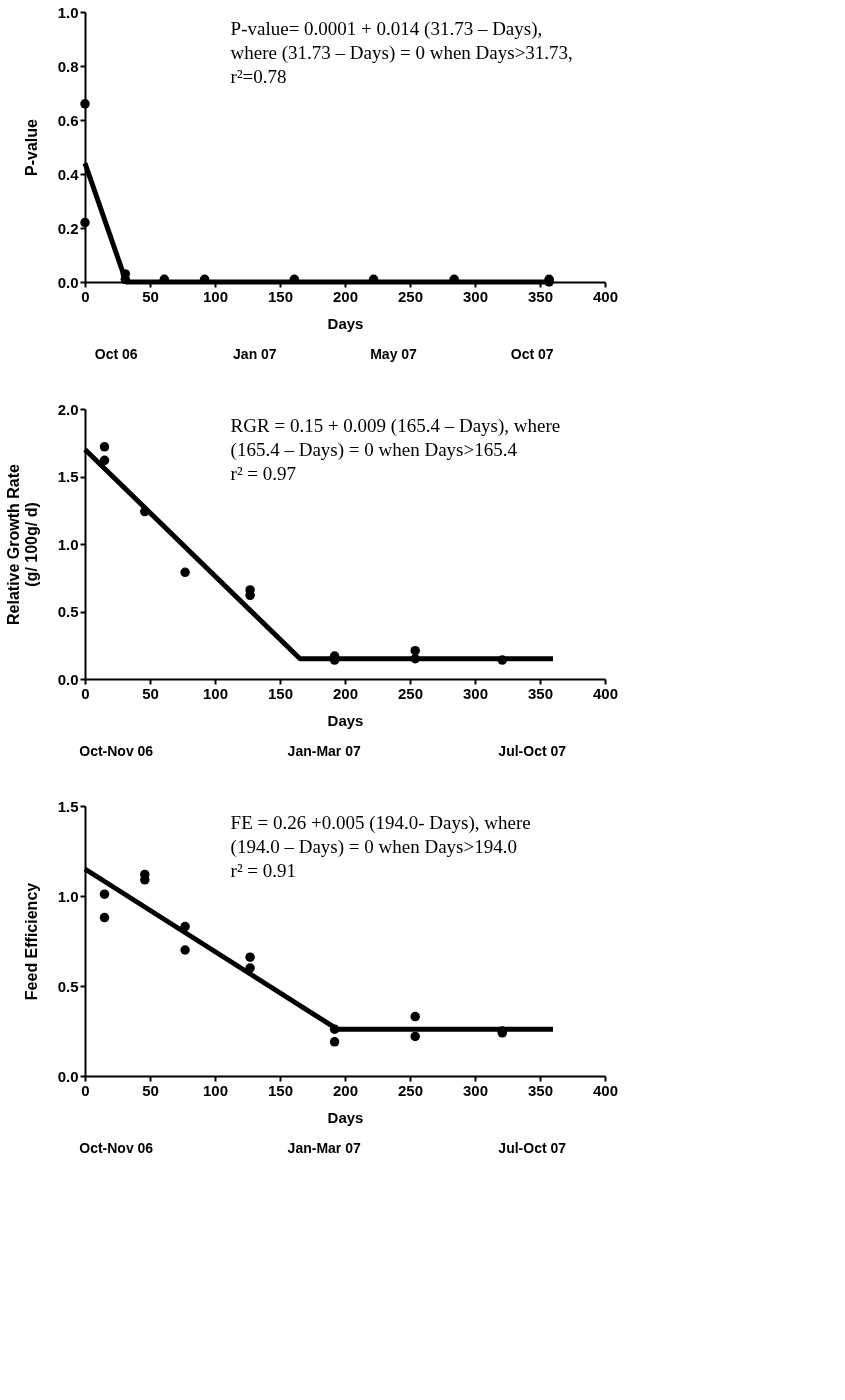 This screenshot has height=1400, width=845. I want to click on y-tick-label: 0.8, so click(68, 66).